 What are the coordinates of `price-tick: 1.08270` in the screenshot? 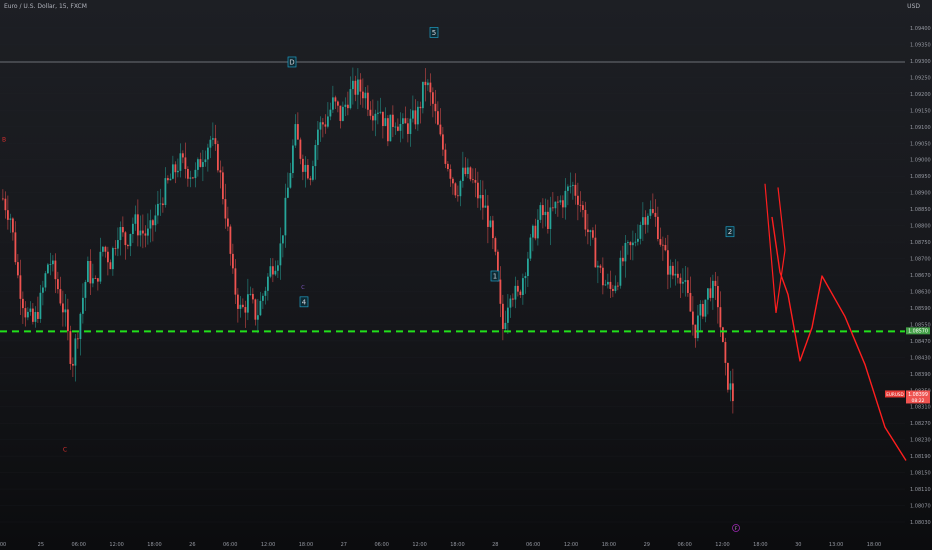 It's located at (920, 424).